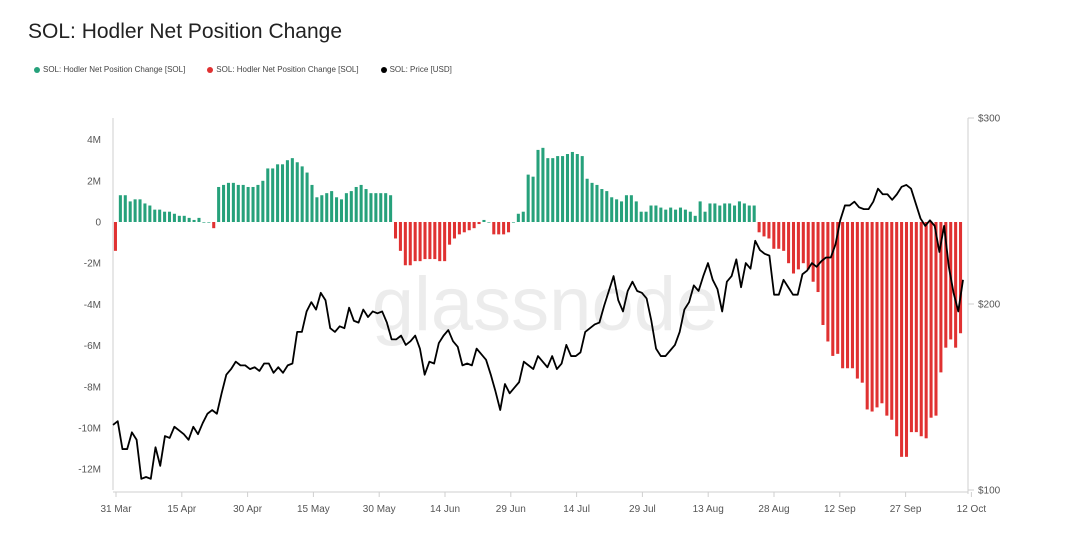 Image resolution: width=1078 pixels, height=534 pixels. What do you see at coordinates (283, 69) in the screenshot?
I see `legend-item-negative: SOL: Hodler Net Position Change [SOL]` at bounding box center [283, 69].